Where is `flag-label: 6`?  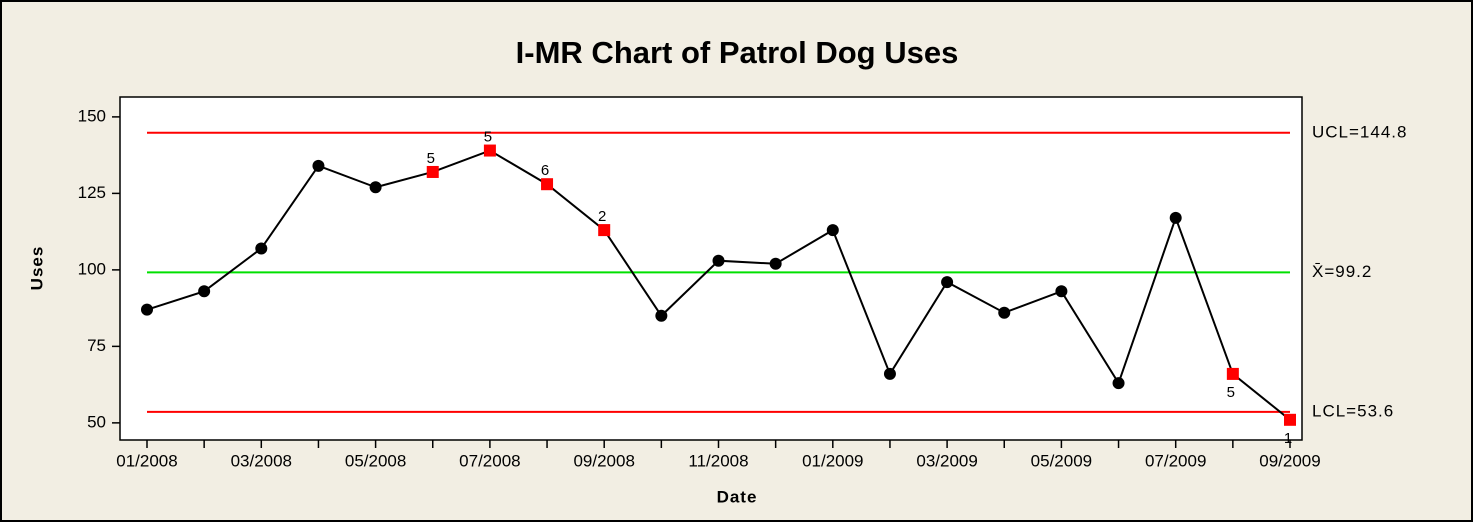 flag-label: 6 is located at coordinates (545, 170).